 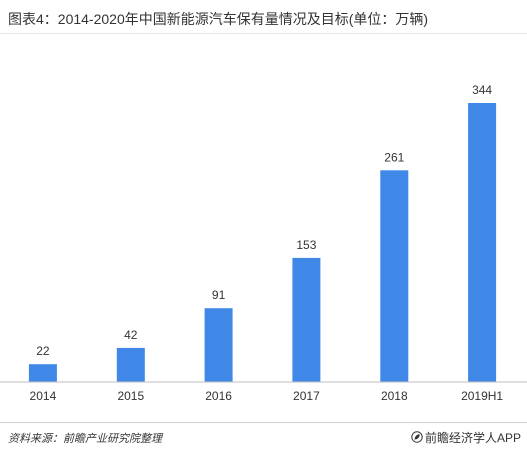 What do you see at coordinates (130, 396) in the screenshot?
I see `x-tick-label-2015: 2015` at bounding box center [130, 396].